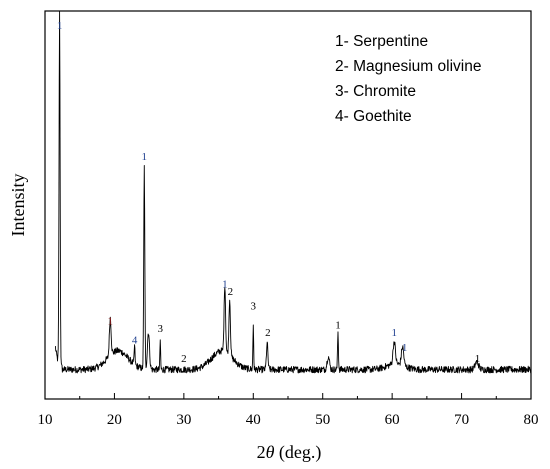 Image resolution: width=550 pixels, height=469 pixels. I want to click on y-axis-title: Intensity, so click(18, 205).